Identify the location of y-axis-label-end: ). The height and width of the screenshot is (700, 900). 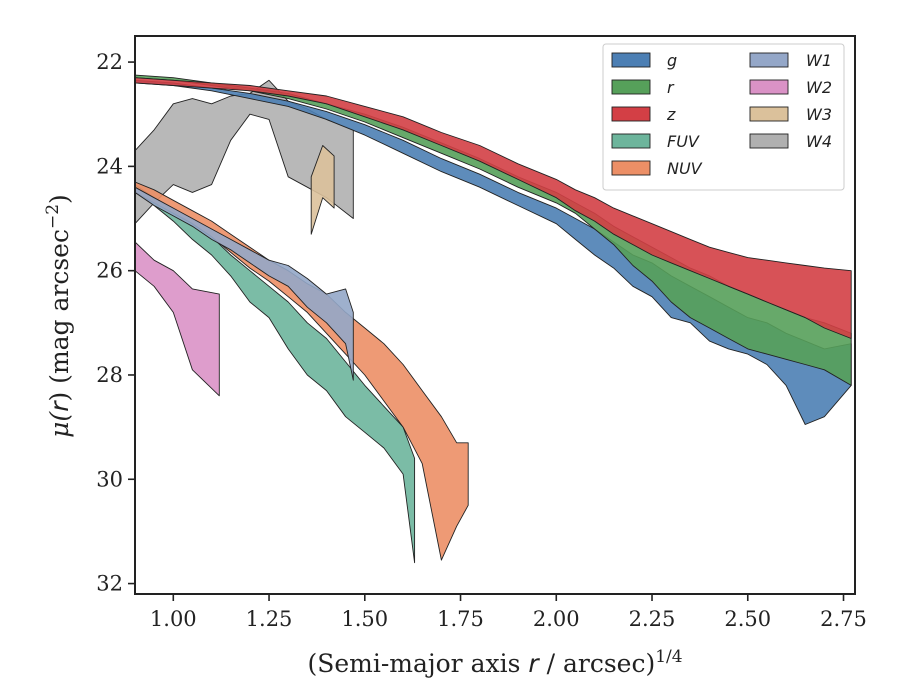
(59, 199).